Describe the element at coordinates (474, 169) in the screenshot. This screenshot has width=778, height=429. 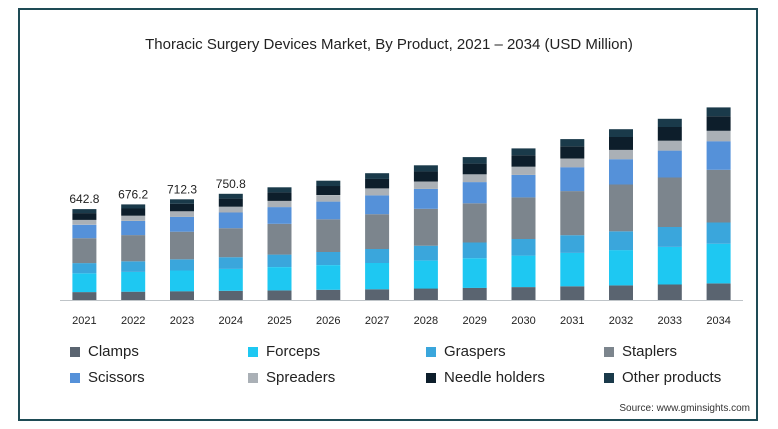
I see `bar-segment-needle-holders-2029` at that location.